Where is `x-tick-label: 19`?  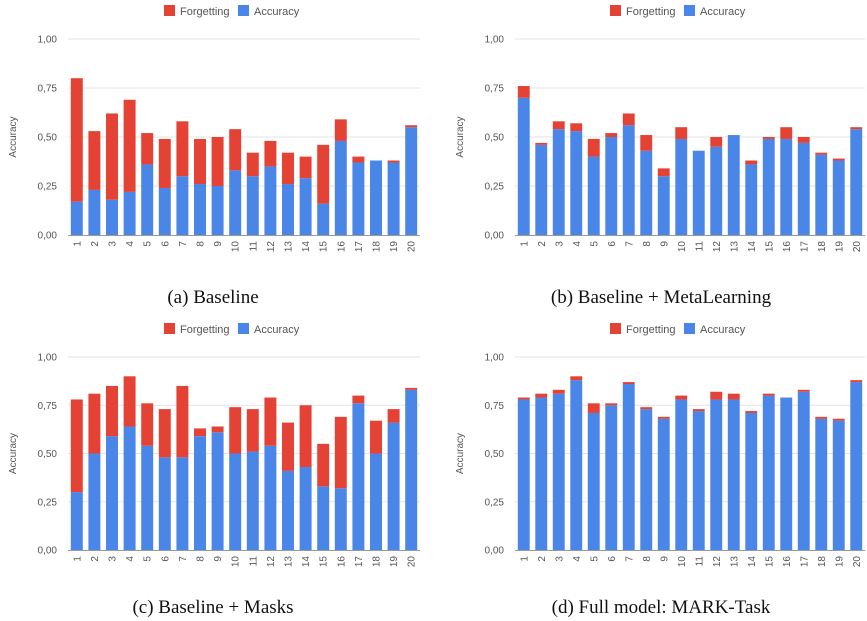
x-tick-label: 19 is located at coordinates (394, 562).